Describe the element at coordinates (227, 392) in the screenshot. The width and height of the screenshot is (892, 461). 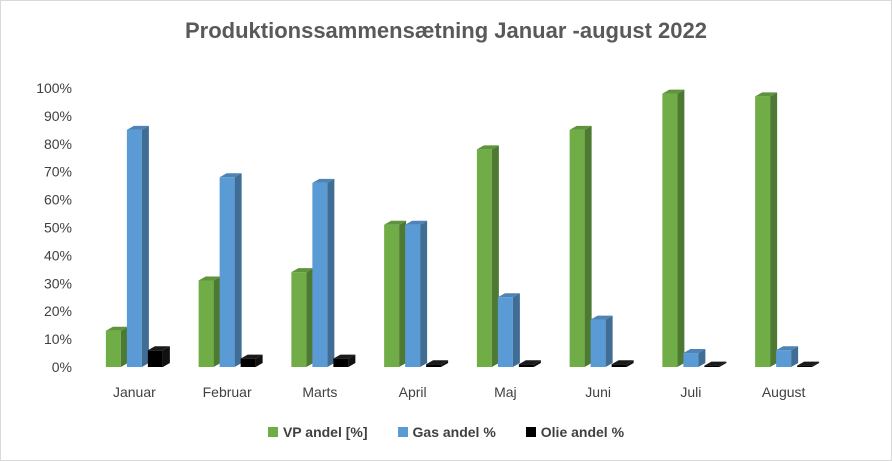
I see `x-tick-label: Februar` at that location.